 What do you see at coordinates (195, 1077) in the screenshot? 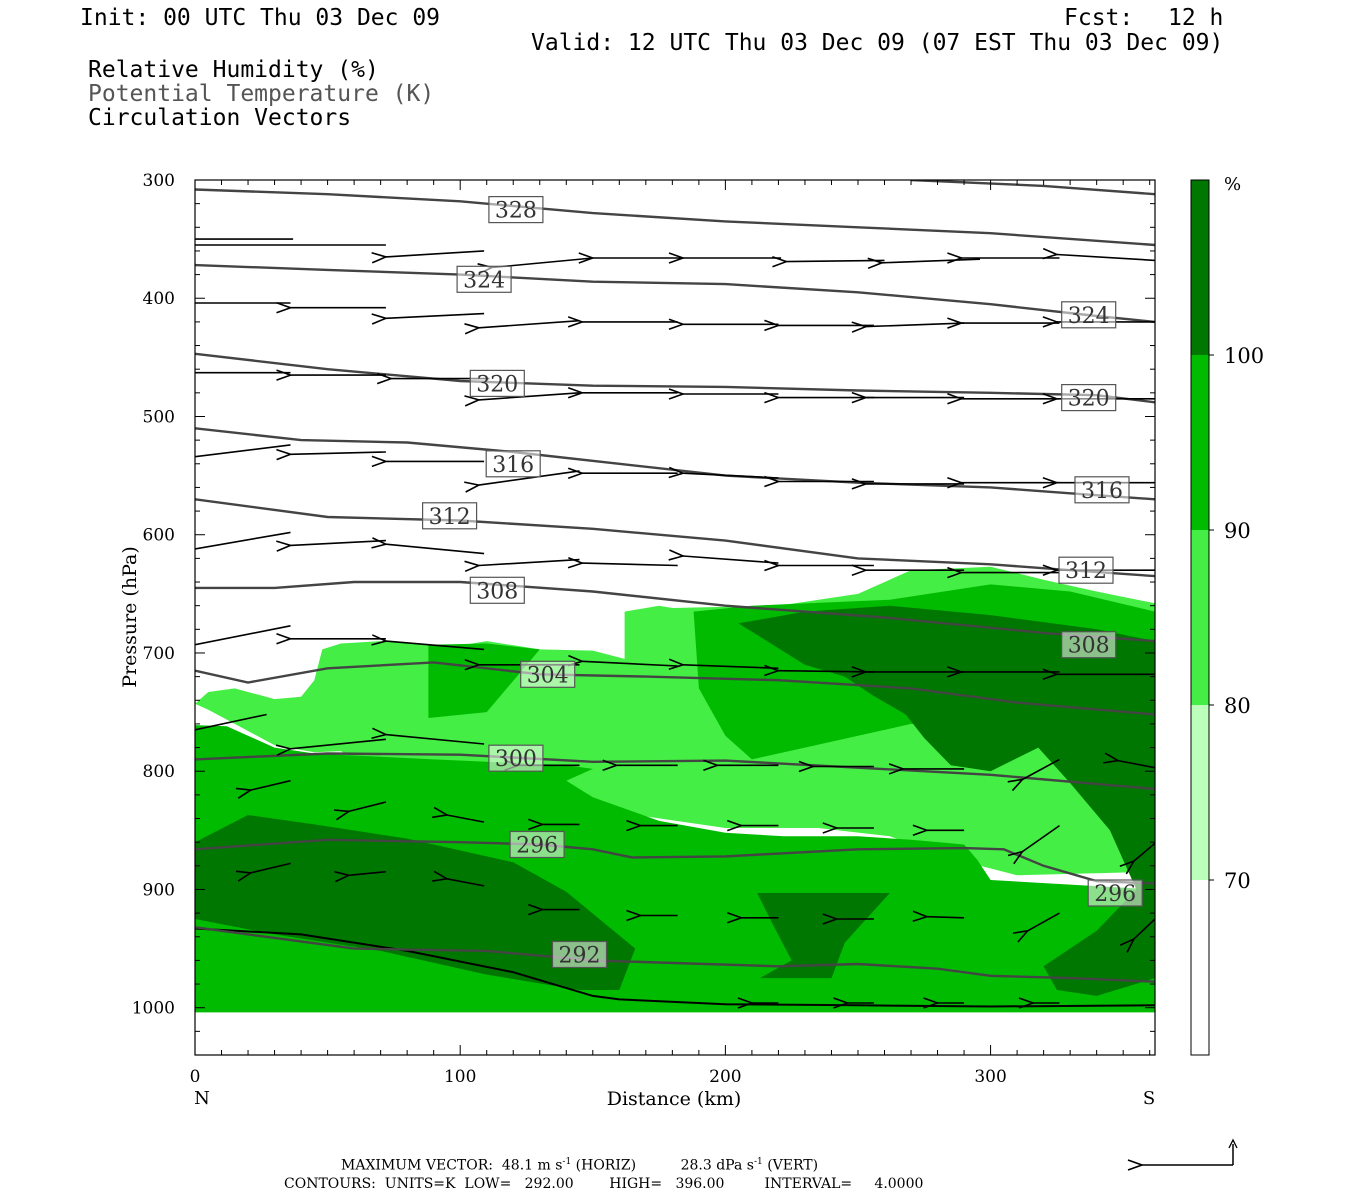
I see `x-tick-0: 0` at bounding box center [195, 1077].